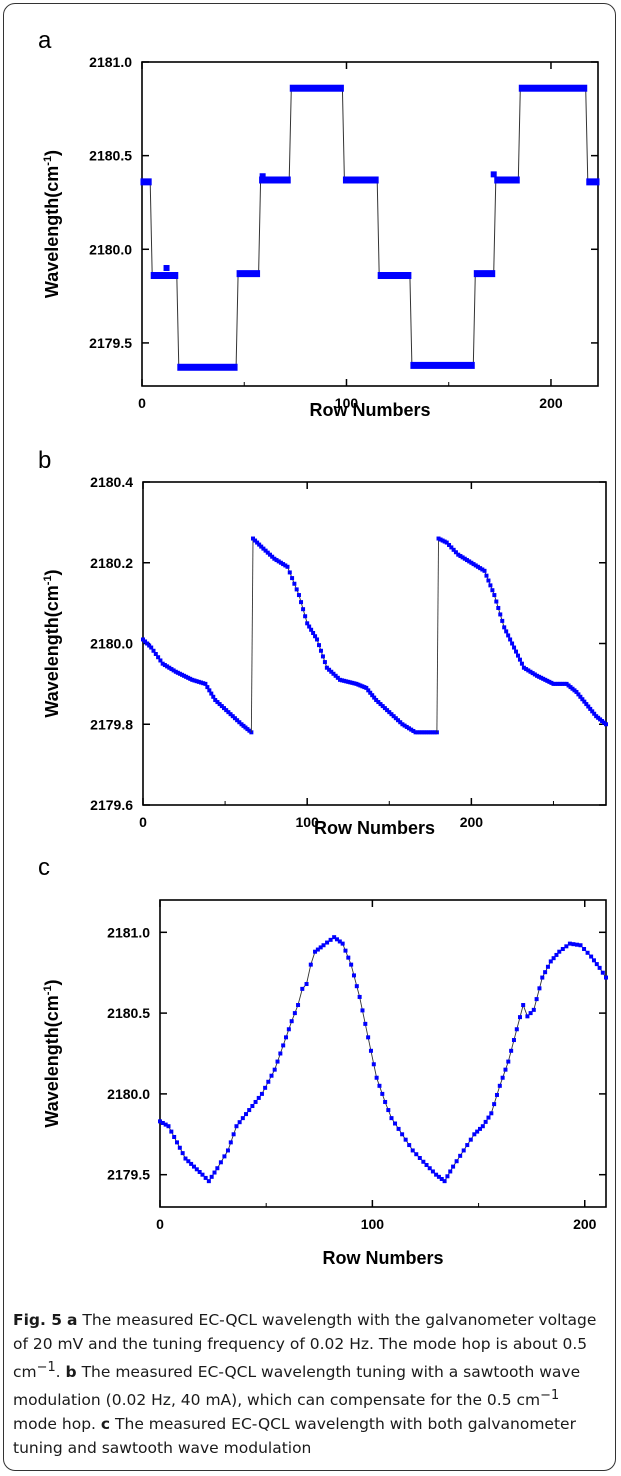 The height and width of the screenshot is (1476, 621). What do you see at coordinates (52, 232) in the screenshot?
I see `y-axis-label-text: Wavelength(cm` at bounding box center [52, 232].